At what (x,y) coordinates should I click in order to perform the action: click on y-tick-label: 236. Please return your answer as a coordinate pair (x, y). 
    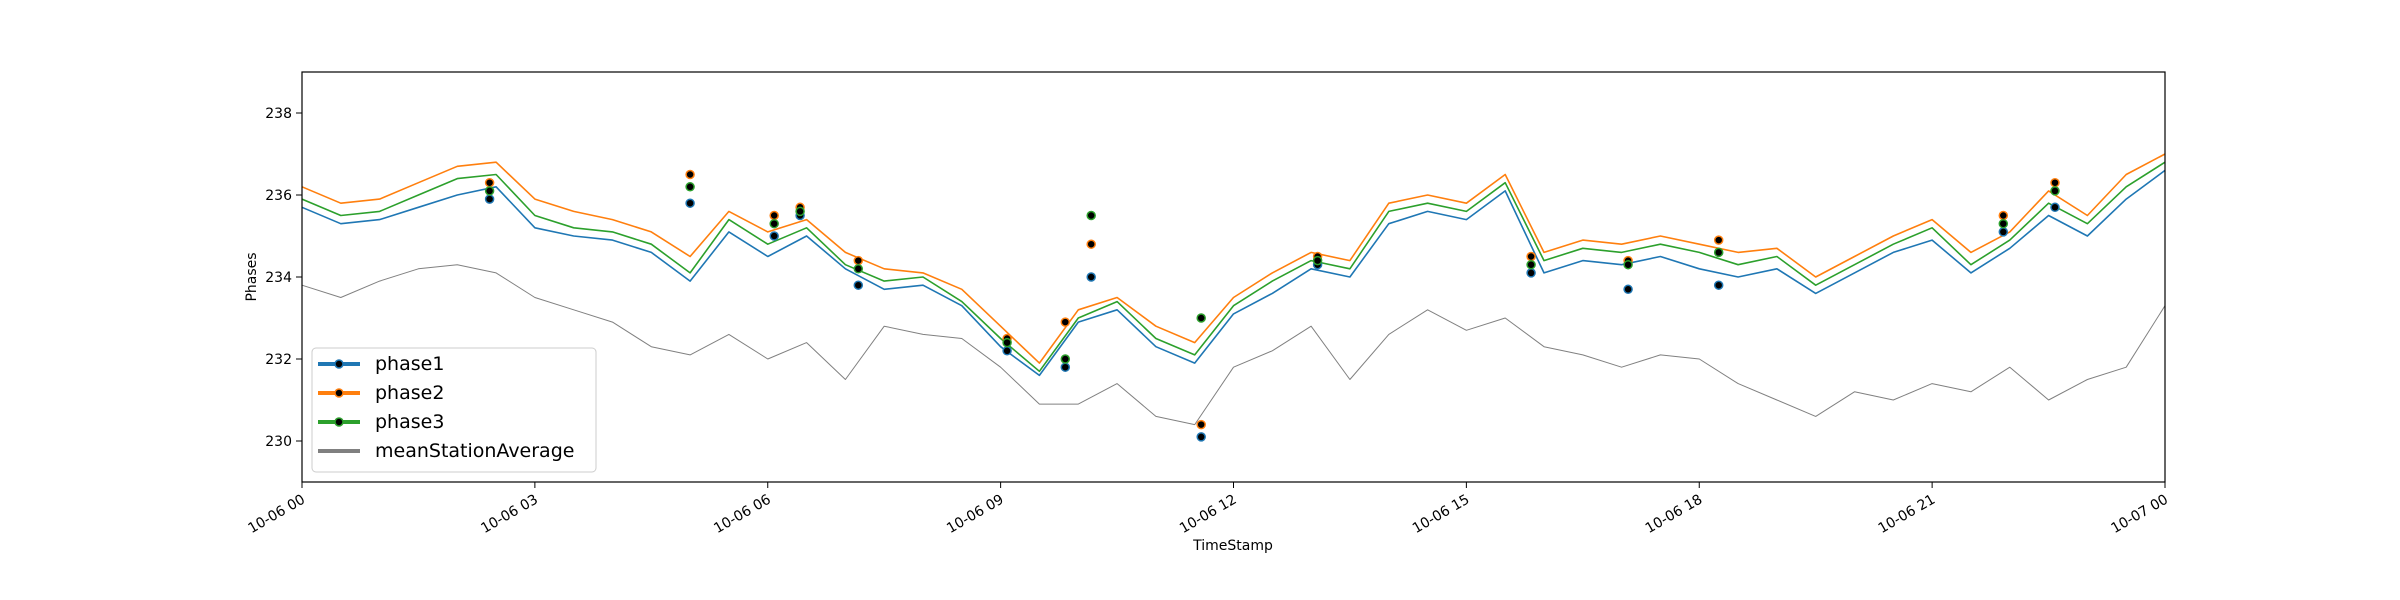
    Looking at the image, I should click on (278, 196).